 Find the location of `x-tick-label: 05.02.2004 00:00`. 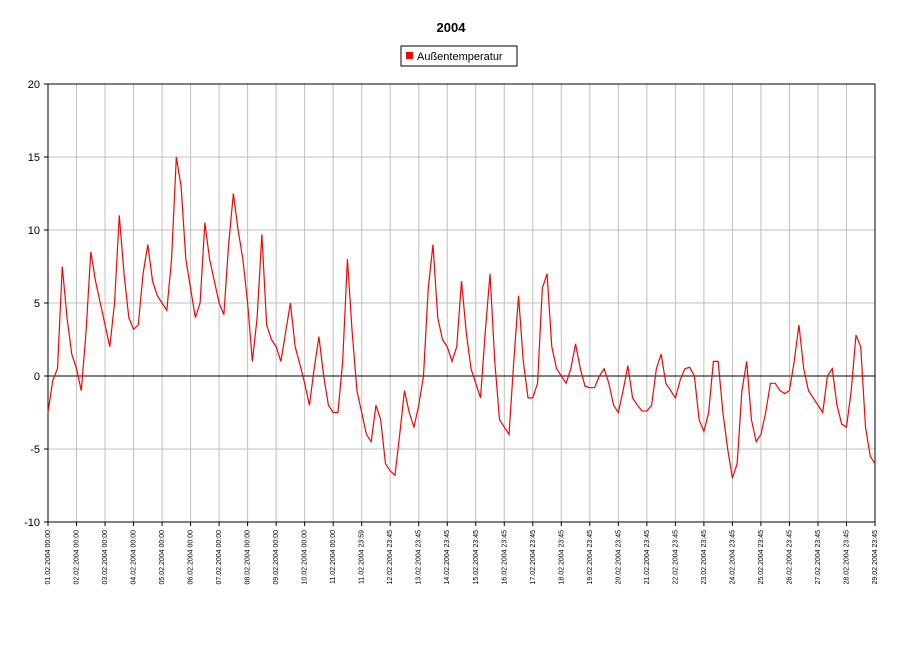

x-tick-label: 05.02.2004 00:00 is located at coordinates (162, 557).